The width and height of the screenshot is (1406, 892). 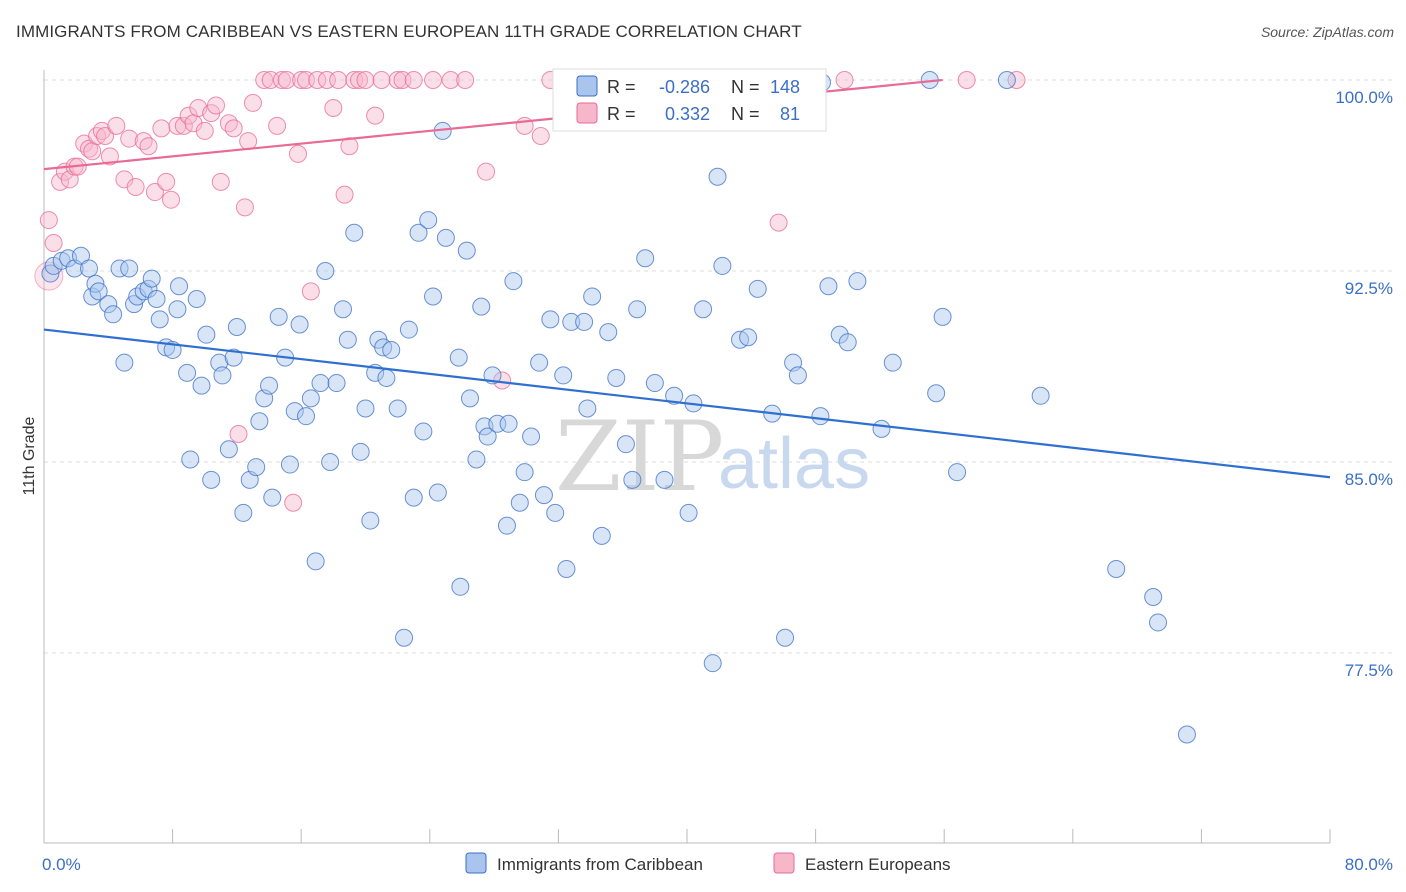 What do you see at coordinates (687, 114) in the screenshot?
I see `stats-r-value-pink: 0.332` at bounding box center [687, 114].